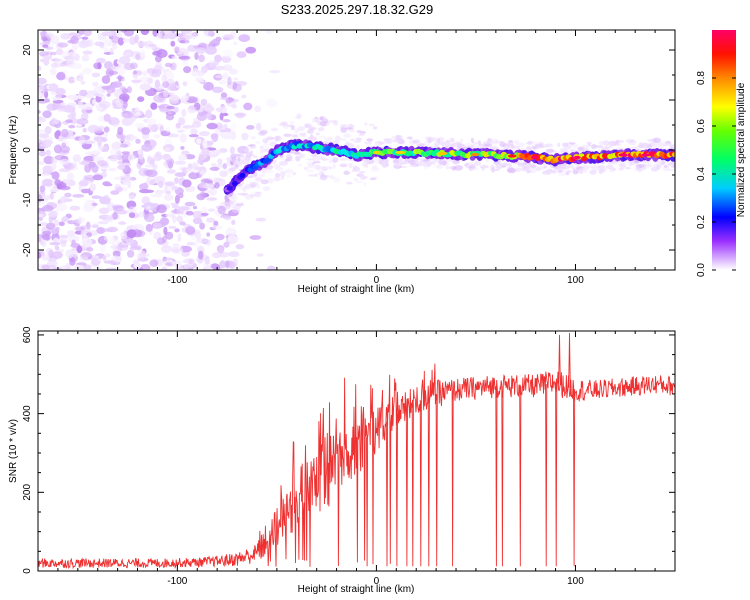  Describe the element at coordinates (27, 413) in the screenshot. I see `snr-ytick-label: 400` at that location.